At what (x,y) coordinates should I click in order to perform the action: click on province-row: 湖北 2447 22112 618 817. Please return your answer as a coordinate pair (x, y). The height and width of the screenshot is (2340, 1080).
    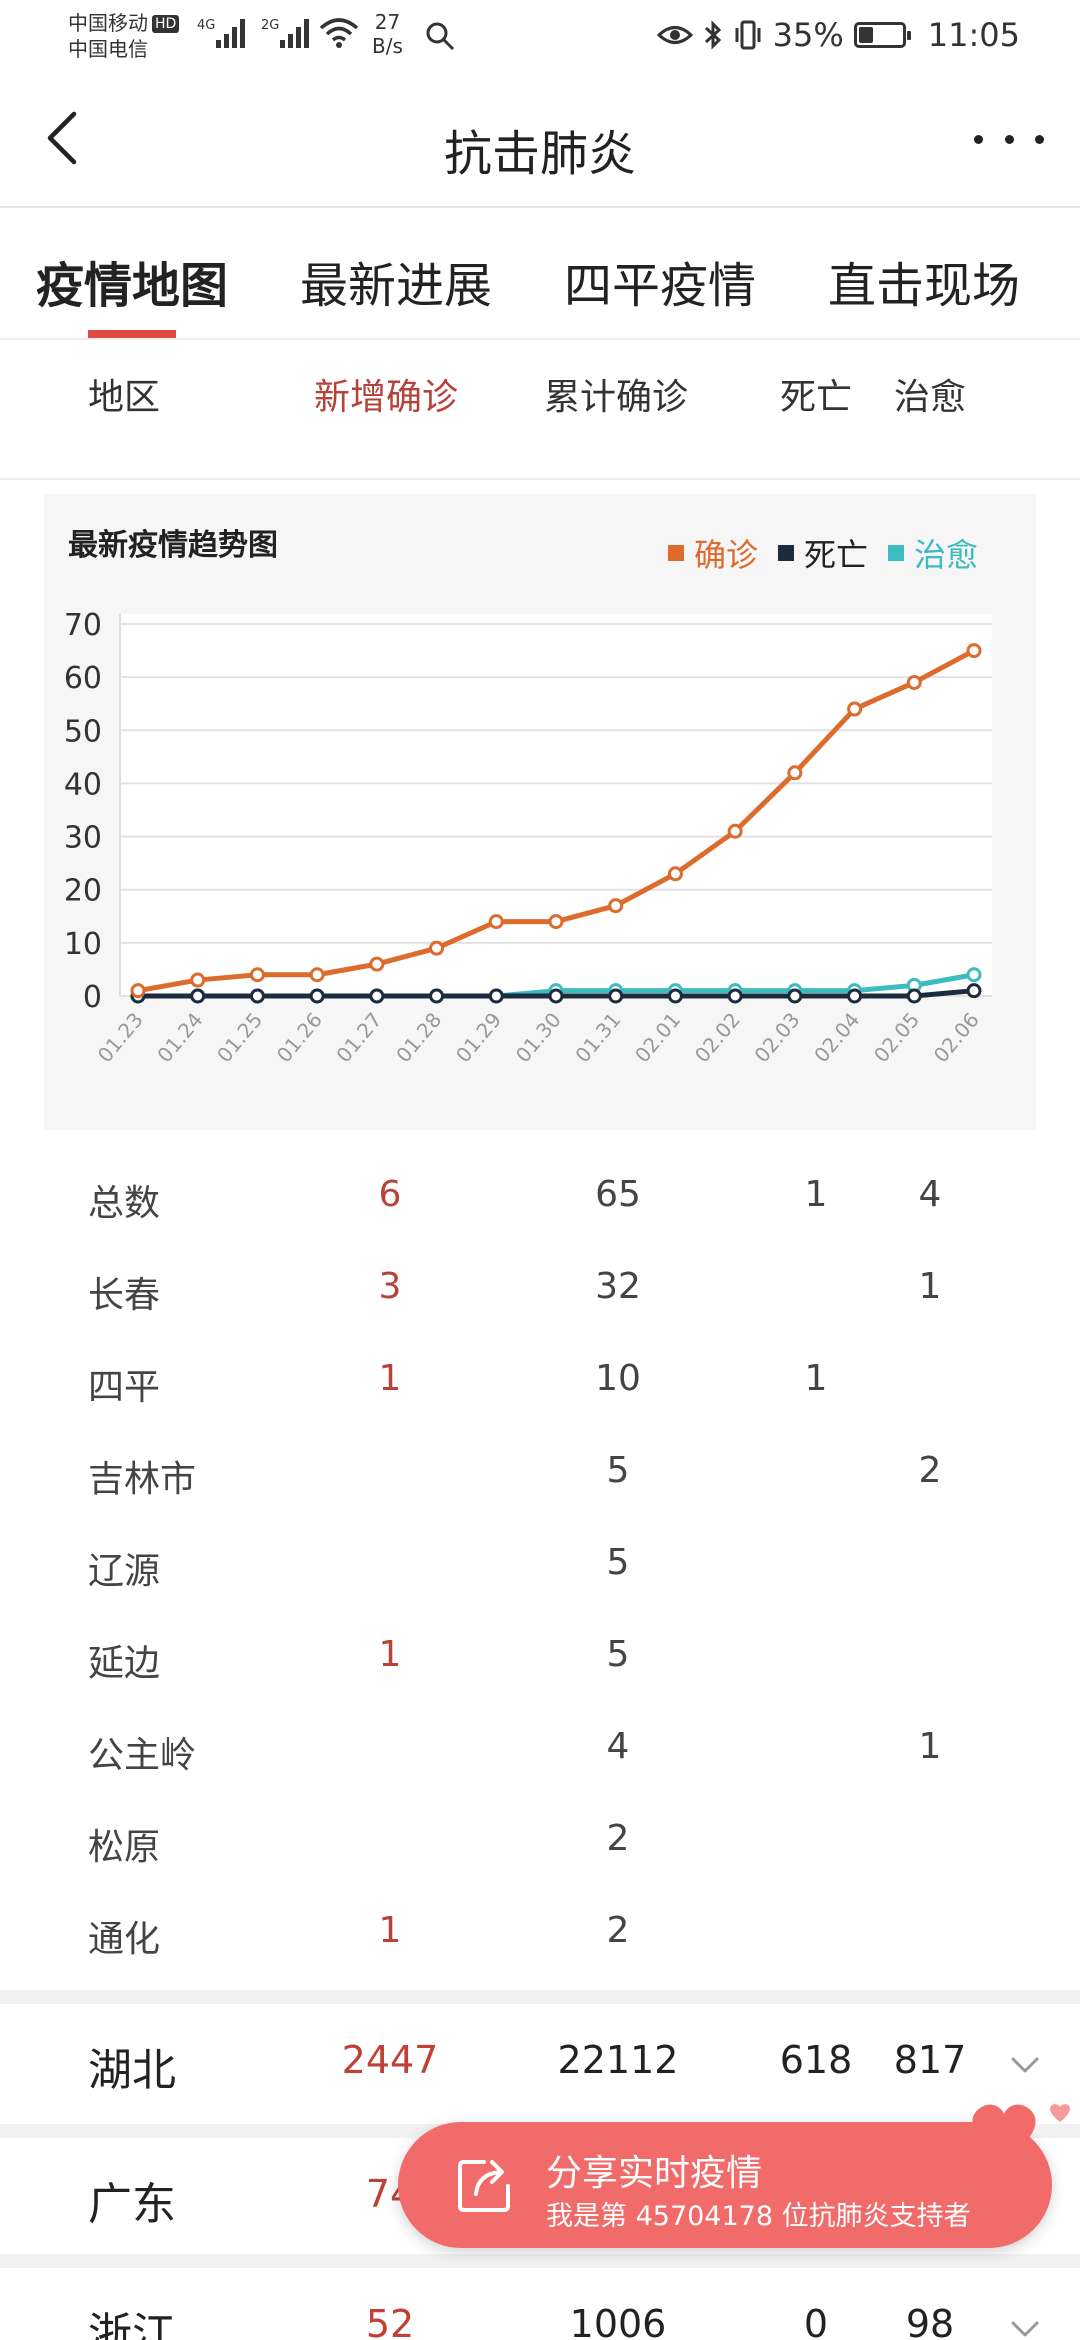
    Looking at the image, I should click on (540, 2064).